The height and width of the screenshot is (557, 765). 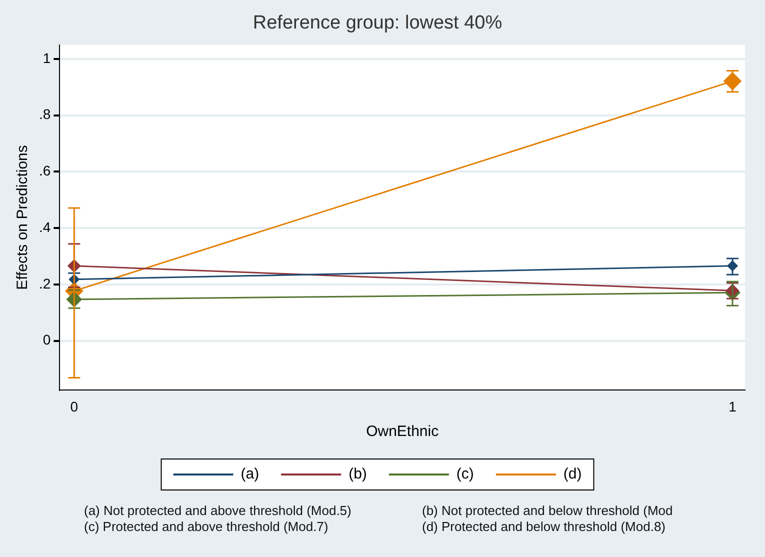 What do you see at coordinates (403, 431) in the screenshot?
I see `x-axis-title: OwnEthnic` at bounding box center [403, 431].